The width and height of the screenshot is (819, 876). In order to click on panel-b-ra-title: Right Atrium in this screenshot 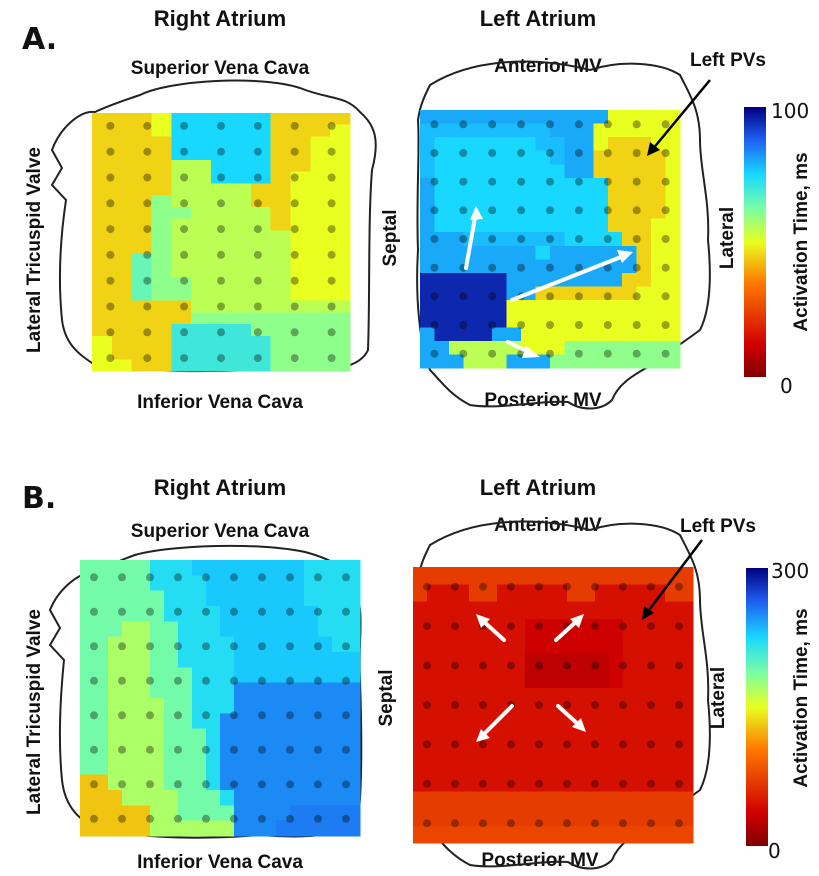, I will do `click(220, 487)`.